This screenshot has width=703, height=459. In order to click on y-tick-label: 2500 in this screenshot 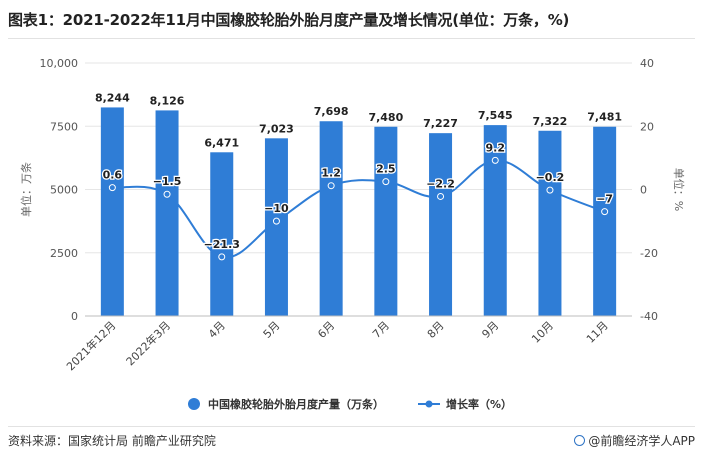, I will do `click(64, 253)`.